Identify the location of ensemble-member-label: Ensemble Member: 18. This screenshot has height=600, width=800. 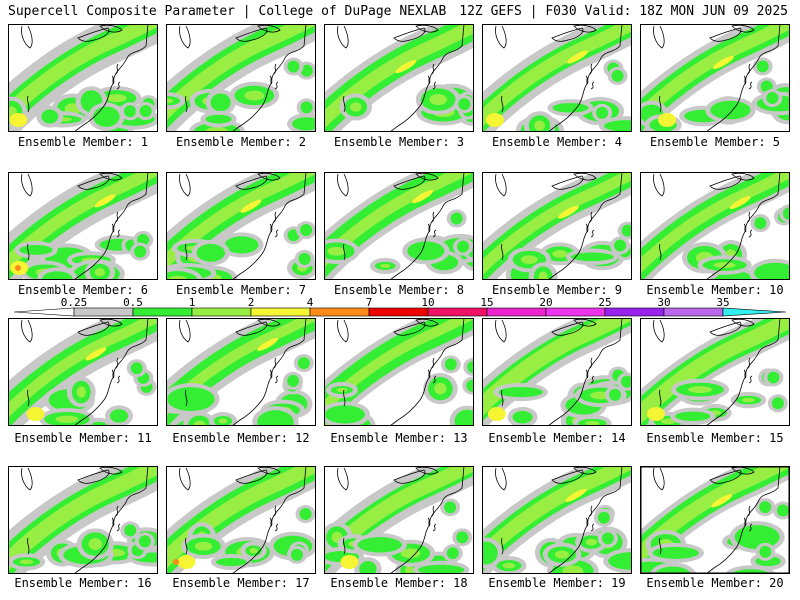
(399, 583).